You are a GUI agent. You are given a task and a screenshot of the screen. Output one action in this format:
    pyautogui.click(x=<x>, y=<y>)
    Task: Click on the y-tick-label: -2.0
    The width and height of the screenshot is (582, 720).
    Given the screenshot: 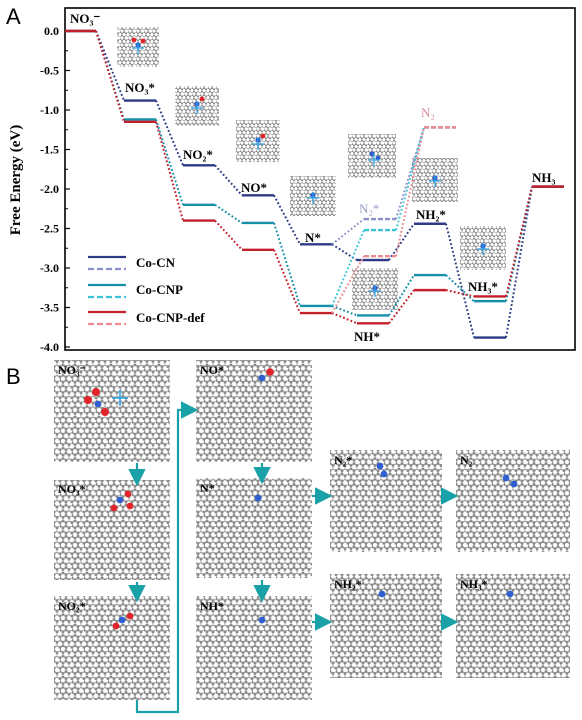 What is the action you would take?
    pyautogui.click(x=49, y=189)
    